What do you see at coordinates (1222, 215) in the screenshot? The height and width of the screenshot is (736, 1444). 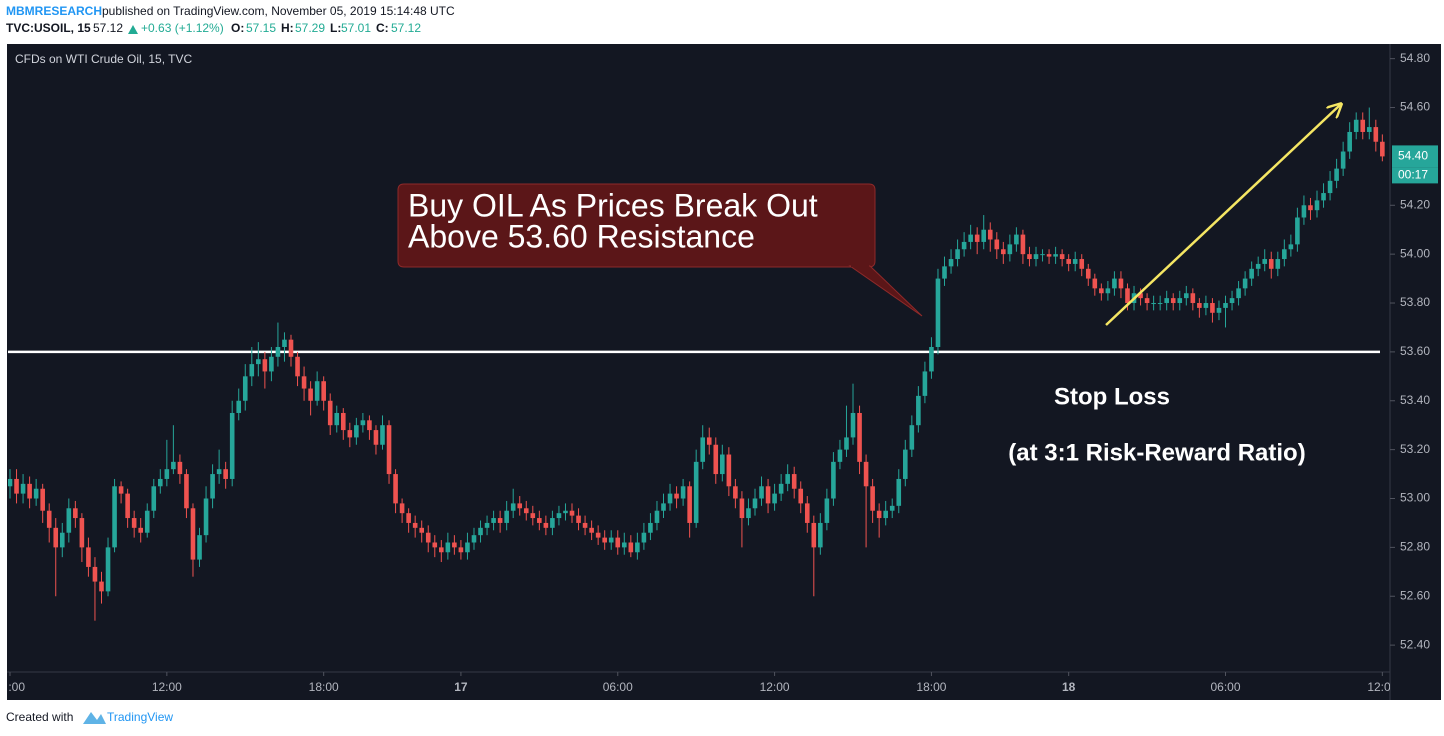 I see `trend-arrow` at bounding box center [1222, 215].